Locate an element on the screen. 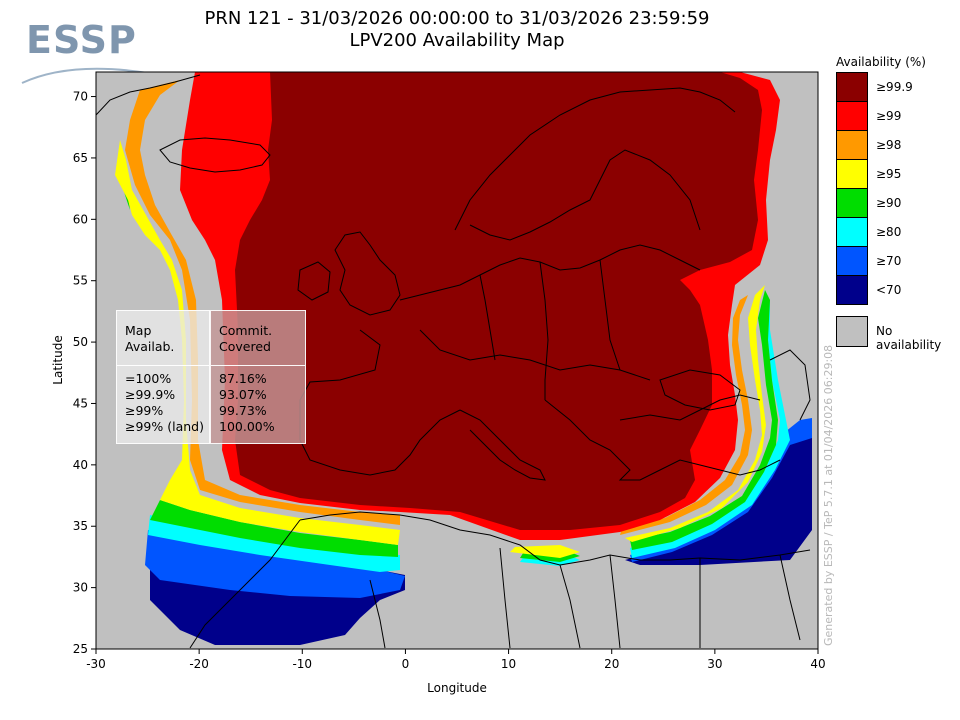  stats-label: =100% is located at coordinates (148, 378).